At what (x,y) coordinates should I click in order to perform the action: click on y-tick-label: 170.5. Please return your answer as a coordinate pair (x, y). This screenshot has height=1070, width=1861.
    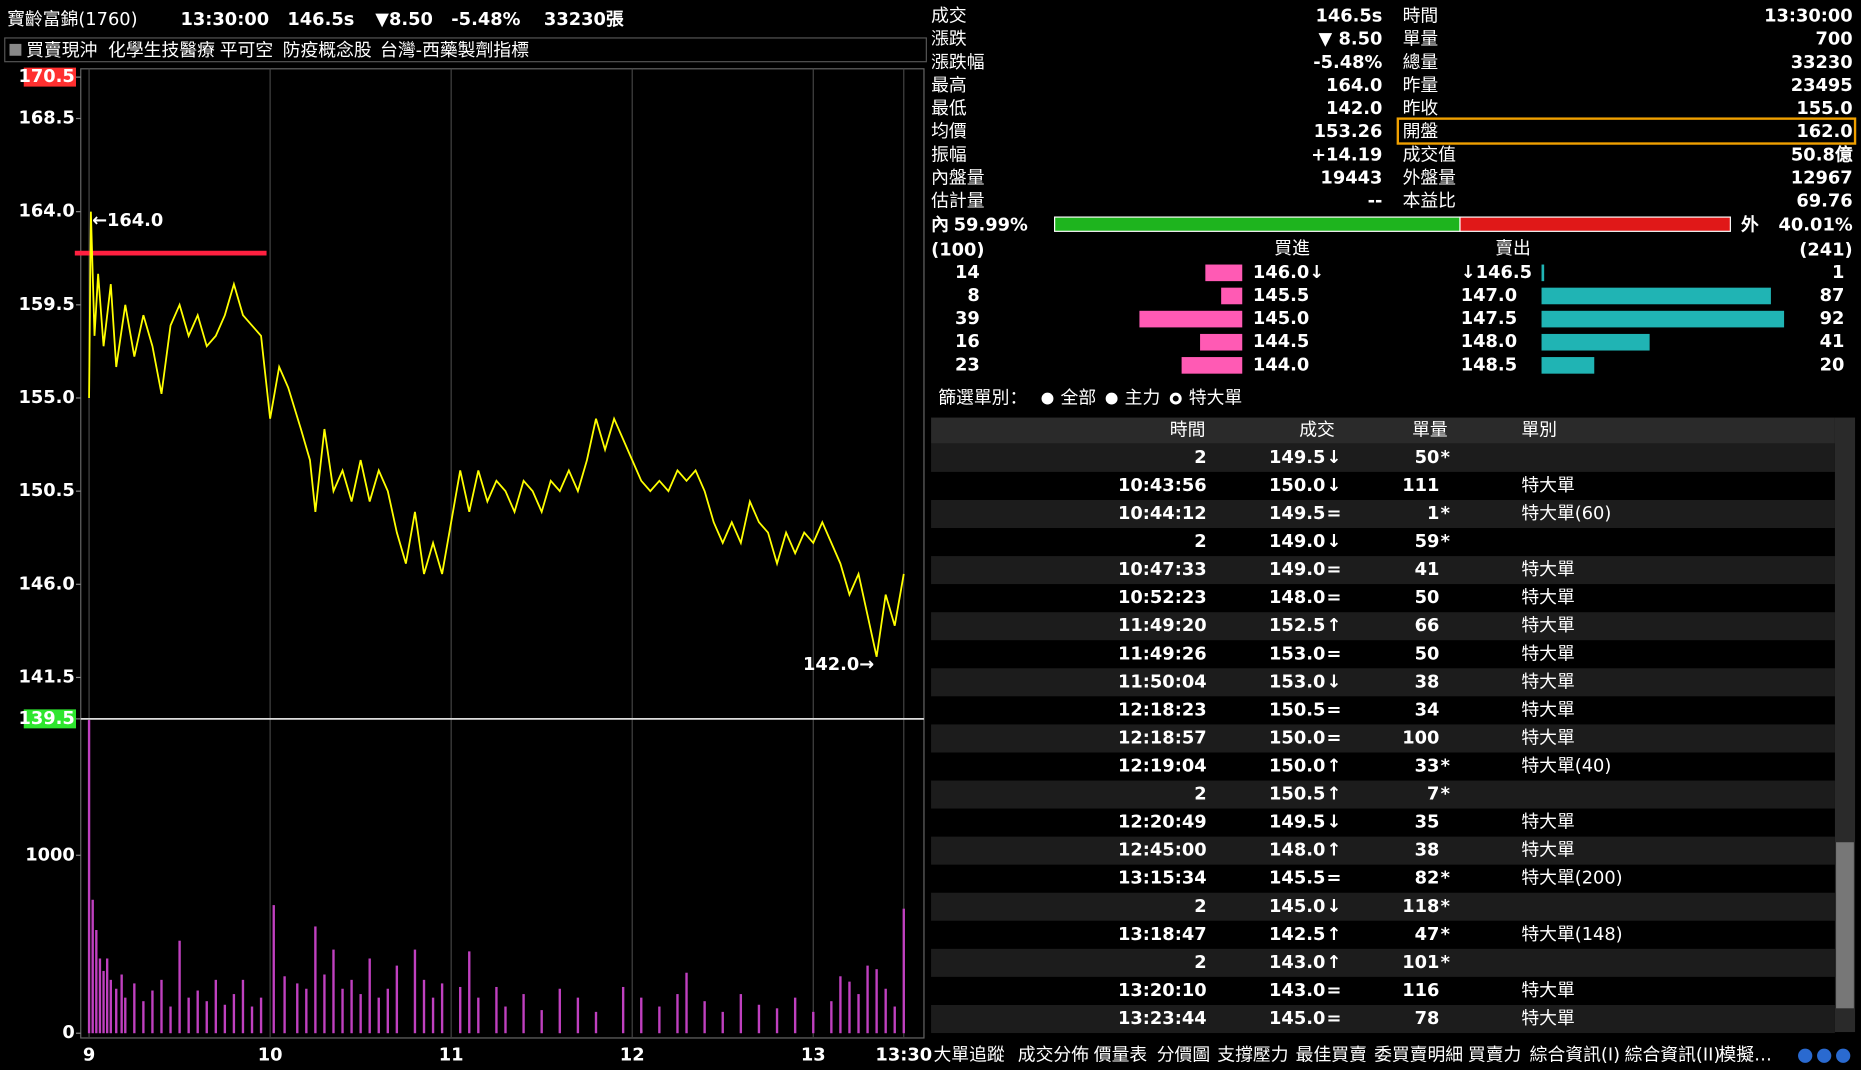
    Looking at the image, I should click on (46, 76).